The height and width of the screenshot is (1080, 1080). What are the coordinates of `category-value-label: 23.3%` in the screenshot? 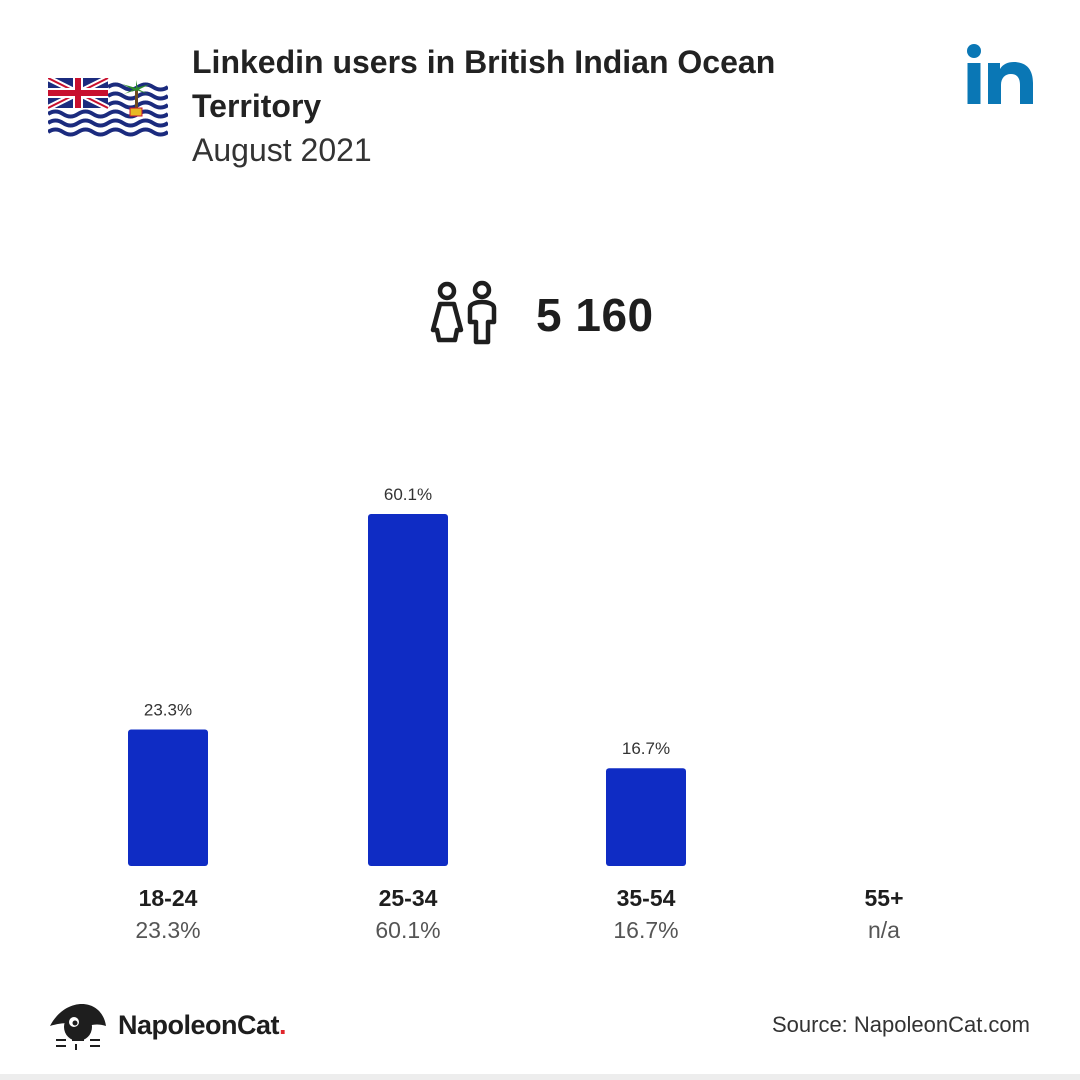 It's located at (167, 930).